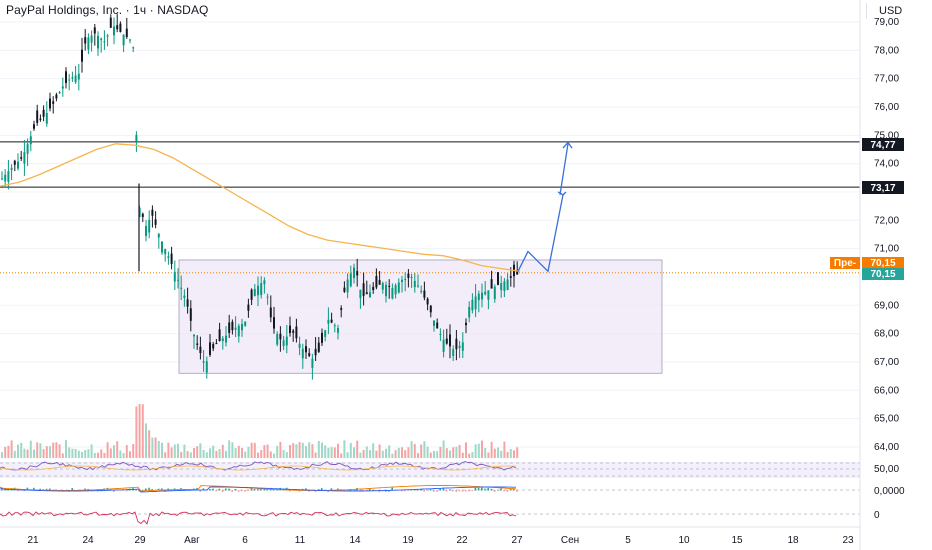  Describe the element at coordinates (793, 540) in the screenshot. I see `date-tick-label: 18` at that location.